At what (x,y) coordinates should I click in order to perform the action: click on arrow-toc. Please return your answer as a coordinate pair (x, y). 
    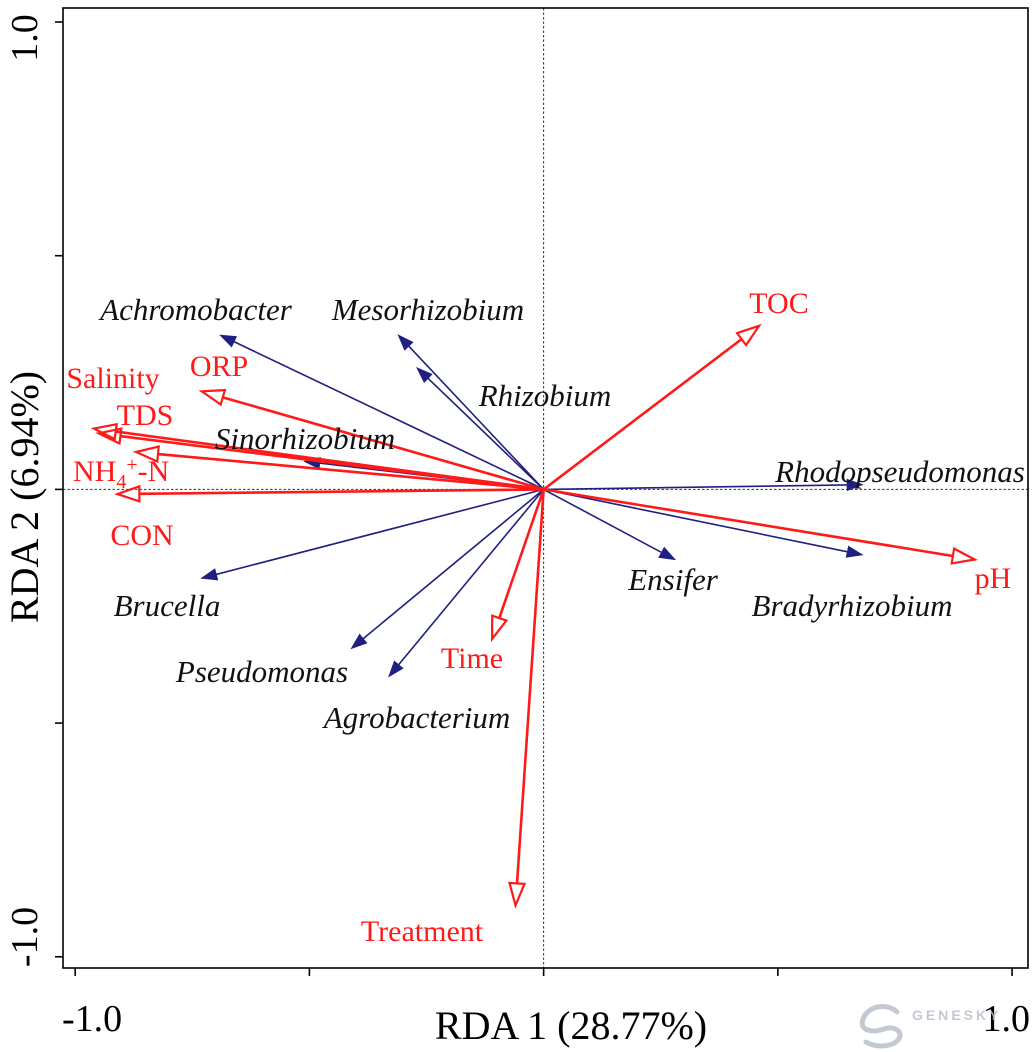
    Looking at the image, I should click on (652, 407).